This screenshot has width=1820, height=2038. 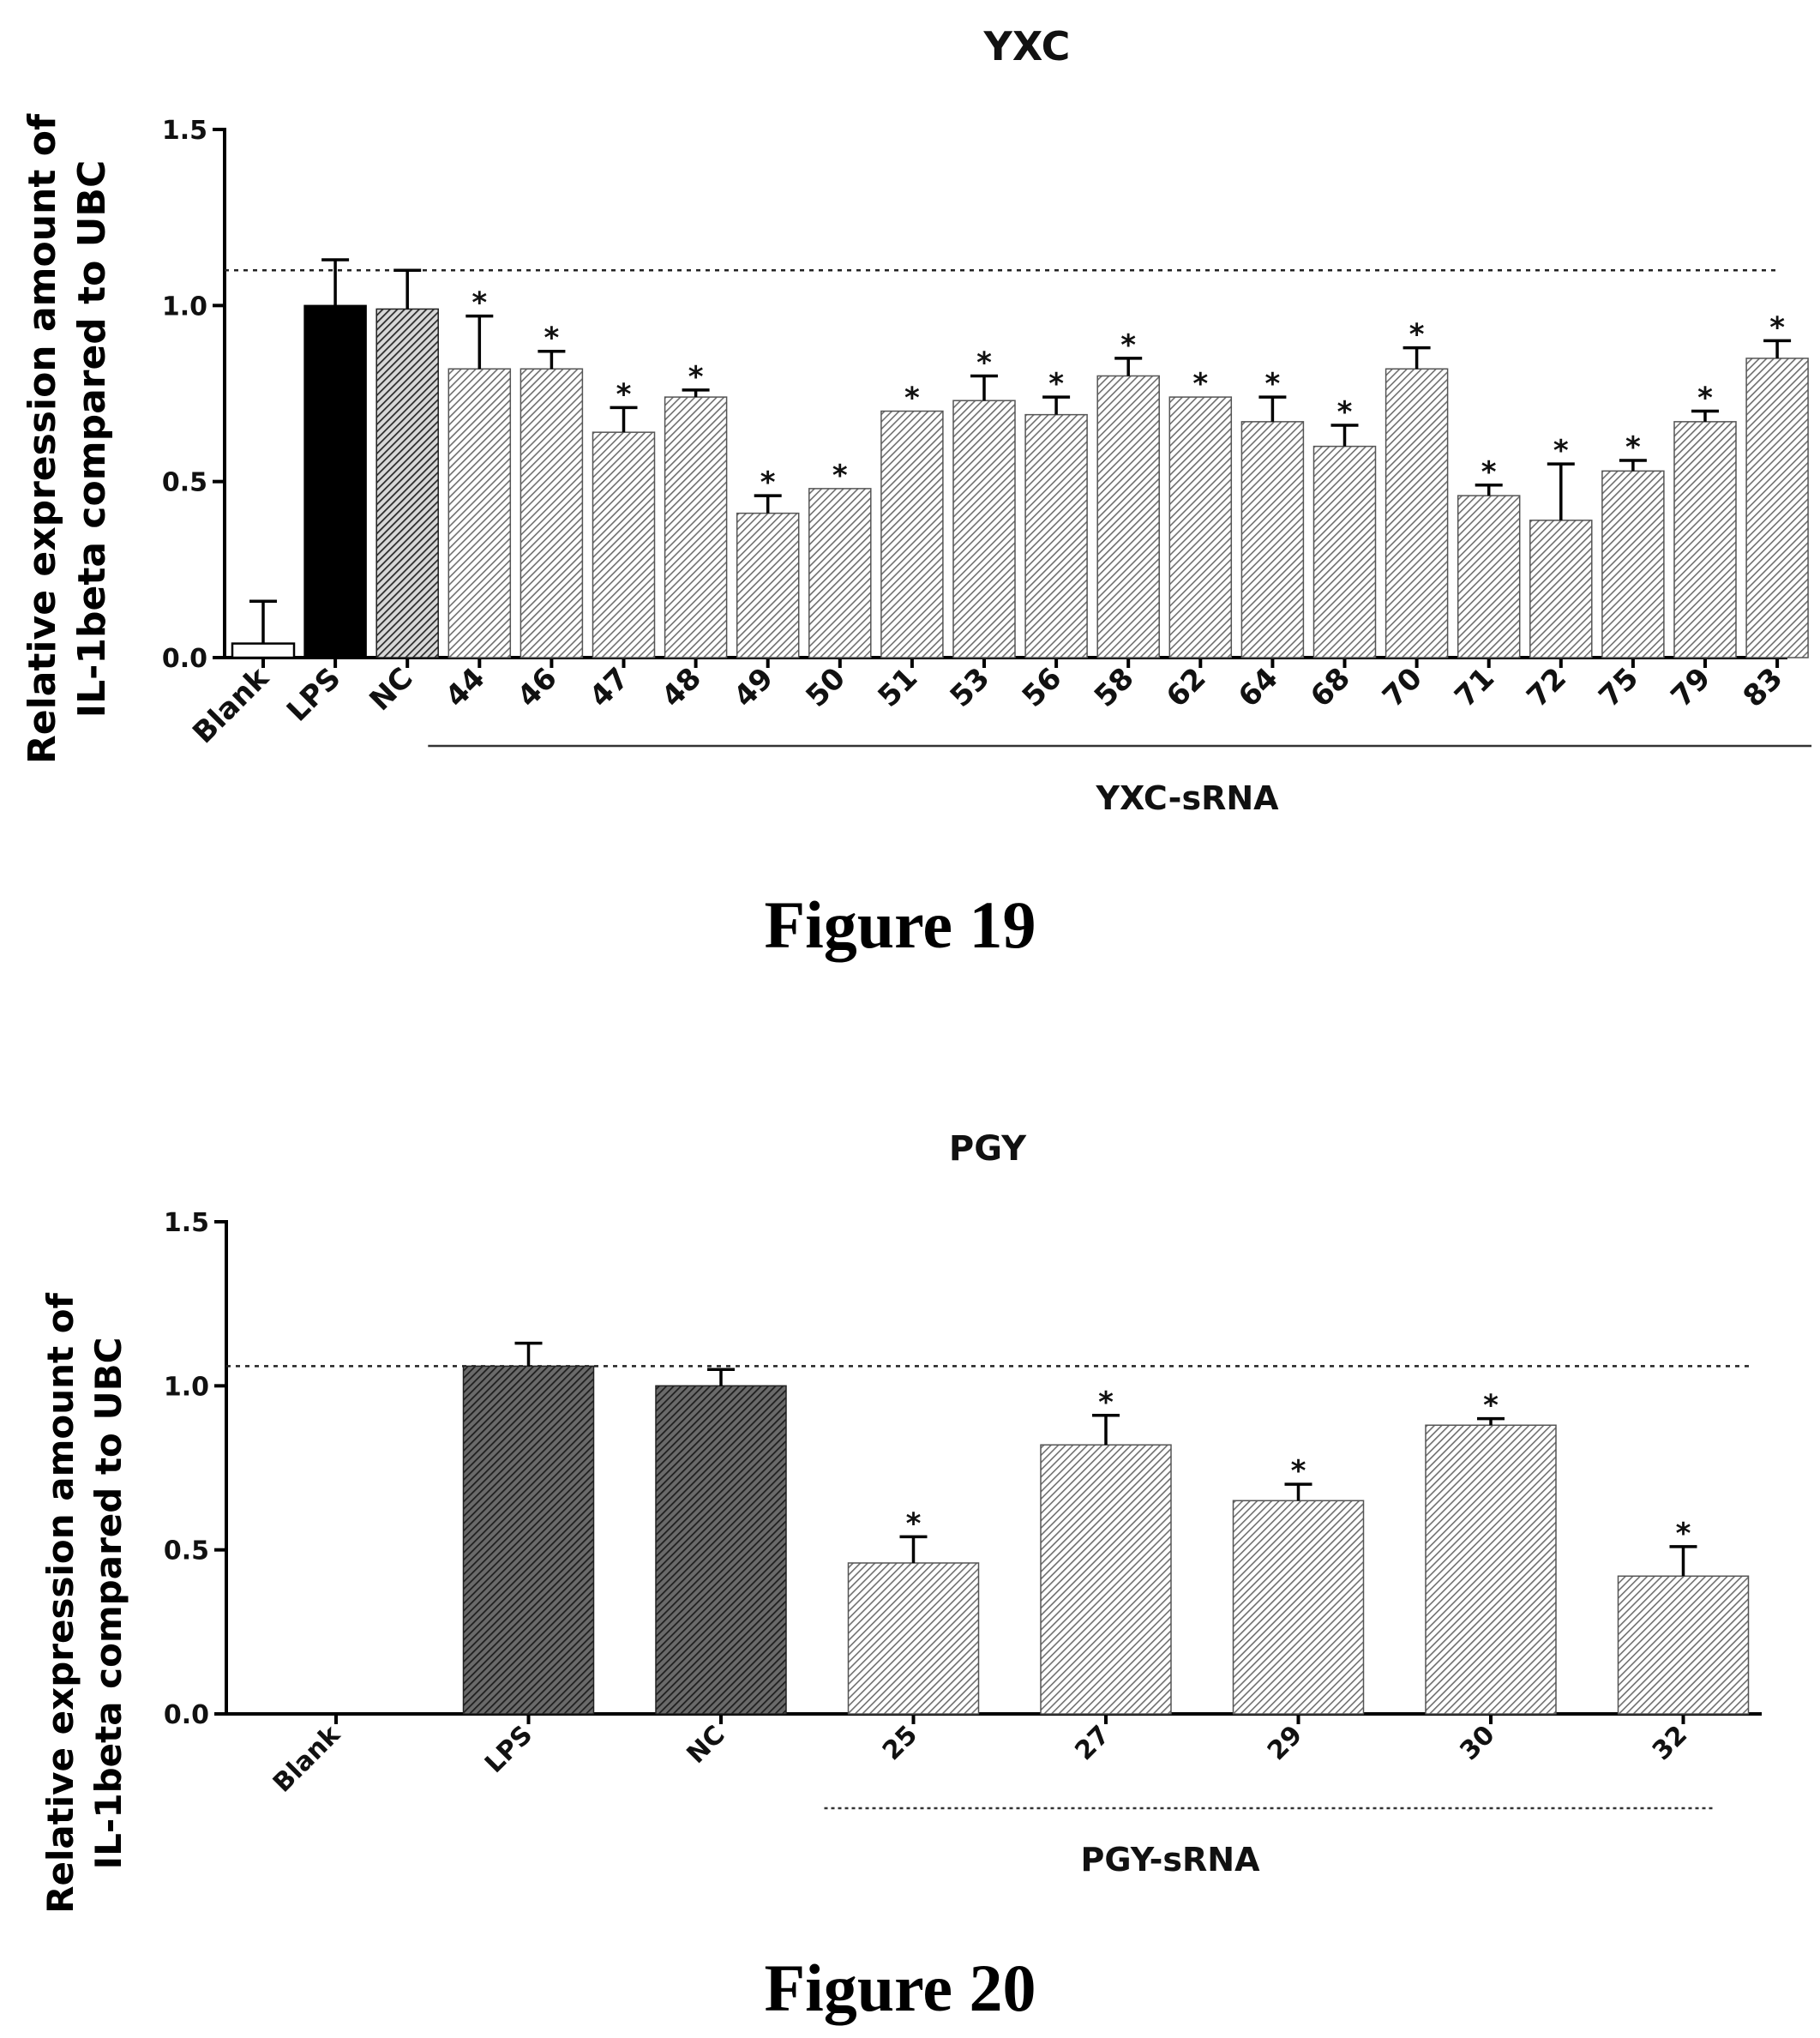 I want to click on y-tick-label: 0.5, so click(x=184, y=483).